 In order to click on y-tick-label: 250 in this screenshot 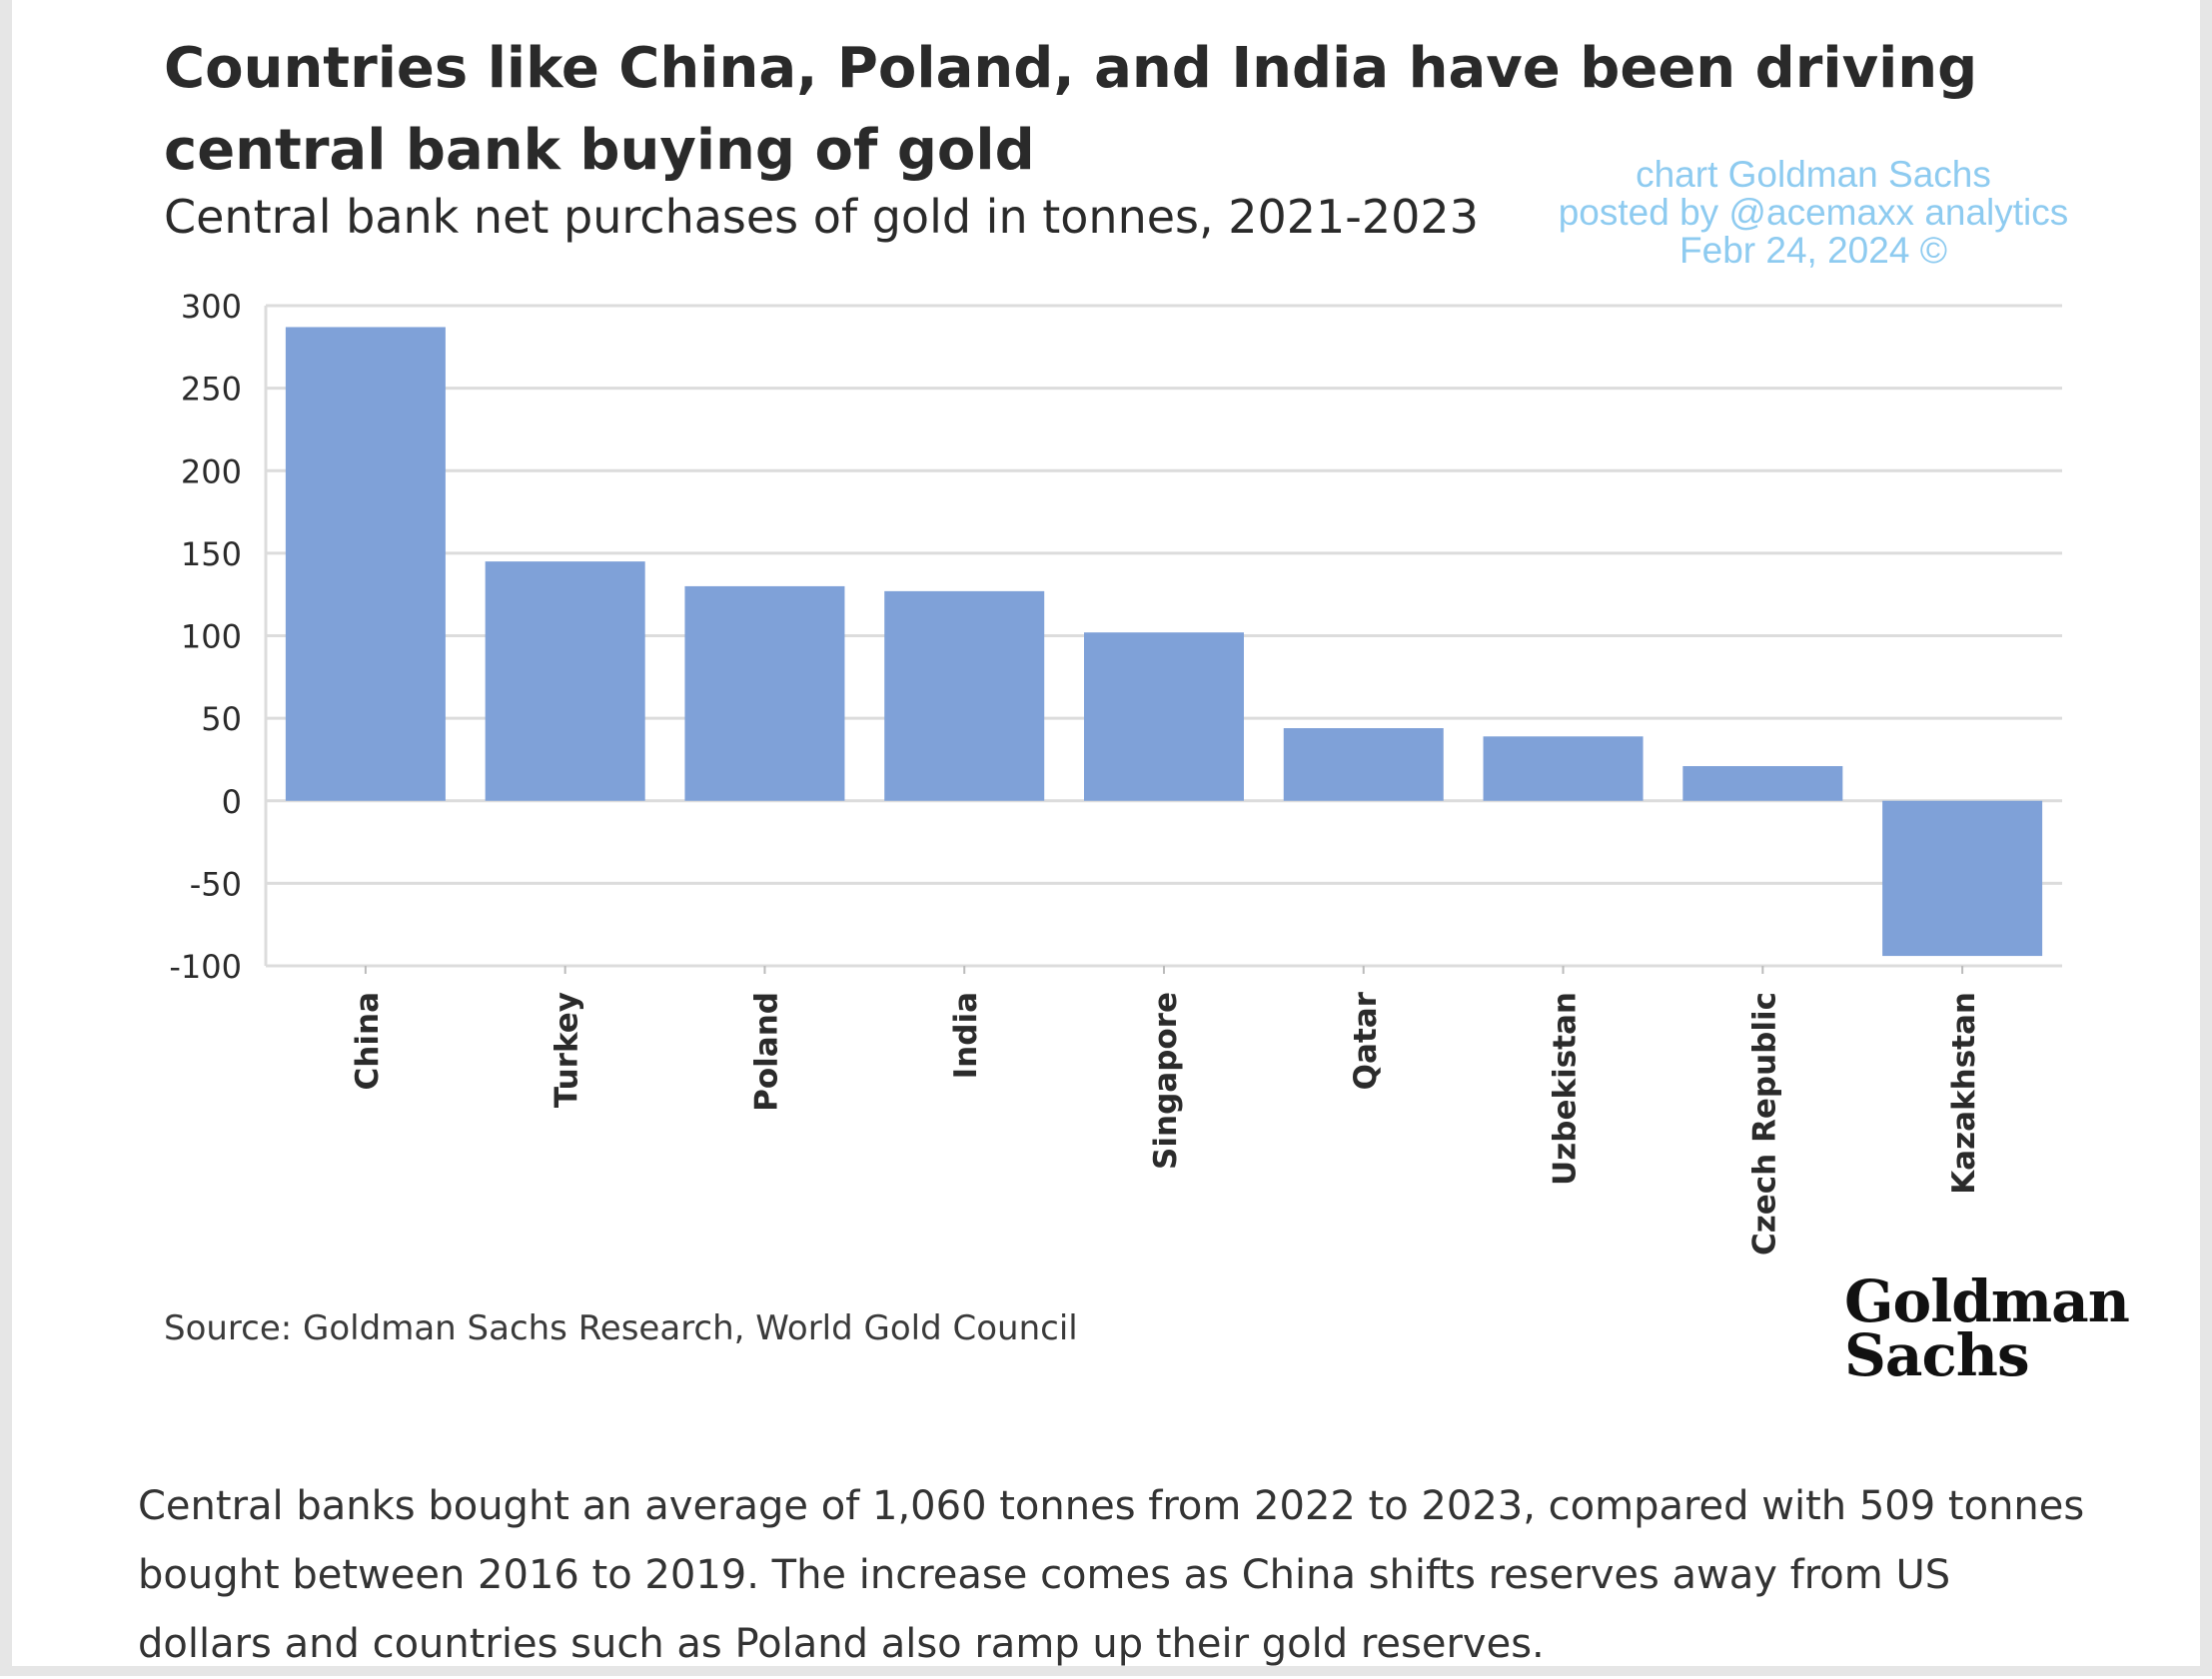, I will do `click(211, 390)`.